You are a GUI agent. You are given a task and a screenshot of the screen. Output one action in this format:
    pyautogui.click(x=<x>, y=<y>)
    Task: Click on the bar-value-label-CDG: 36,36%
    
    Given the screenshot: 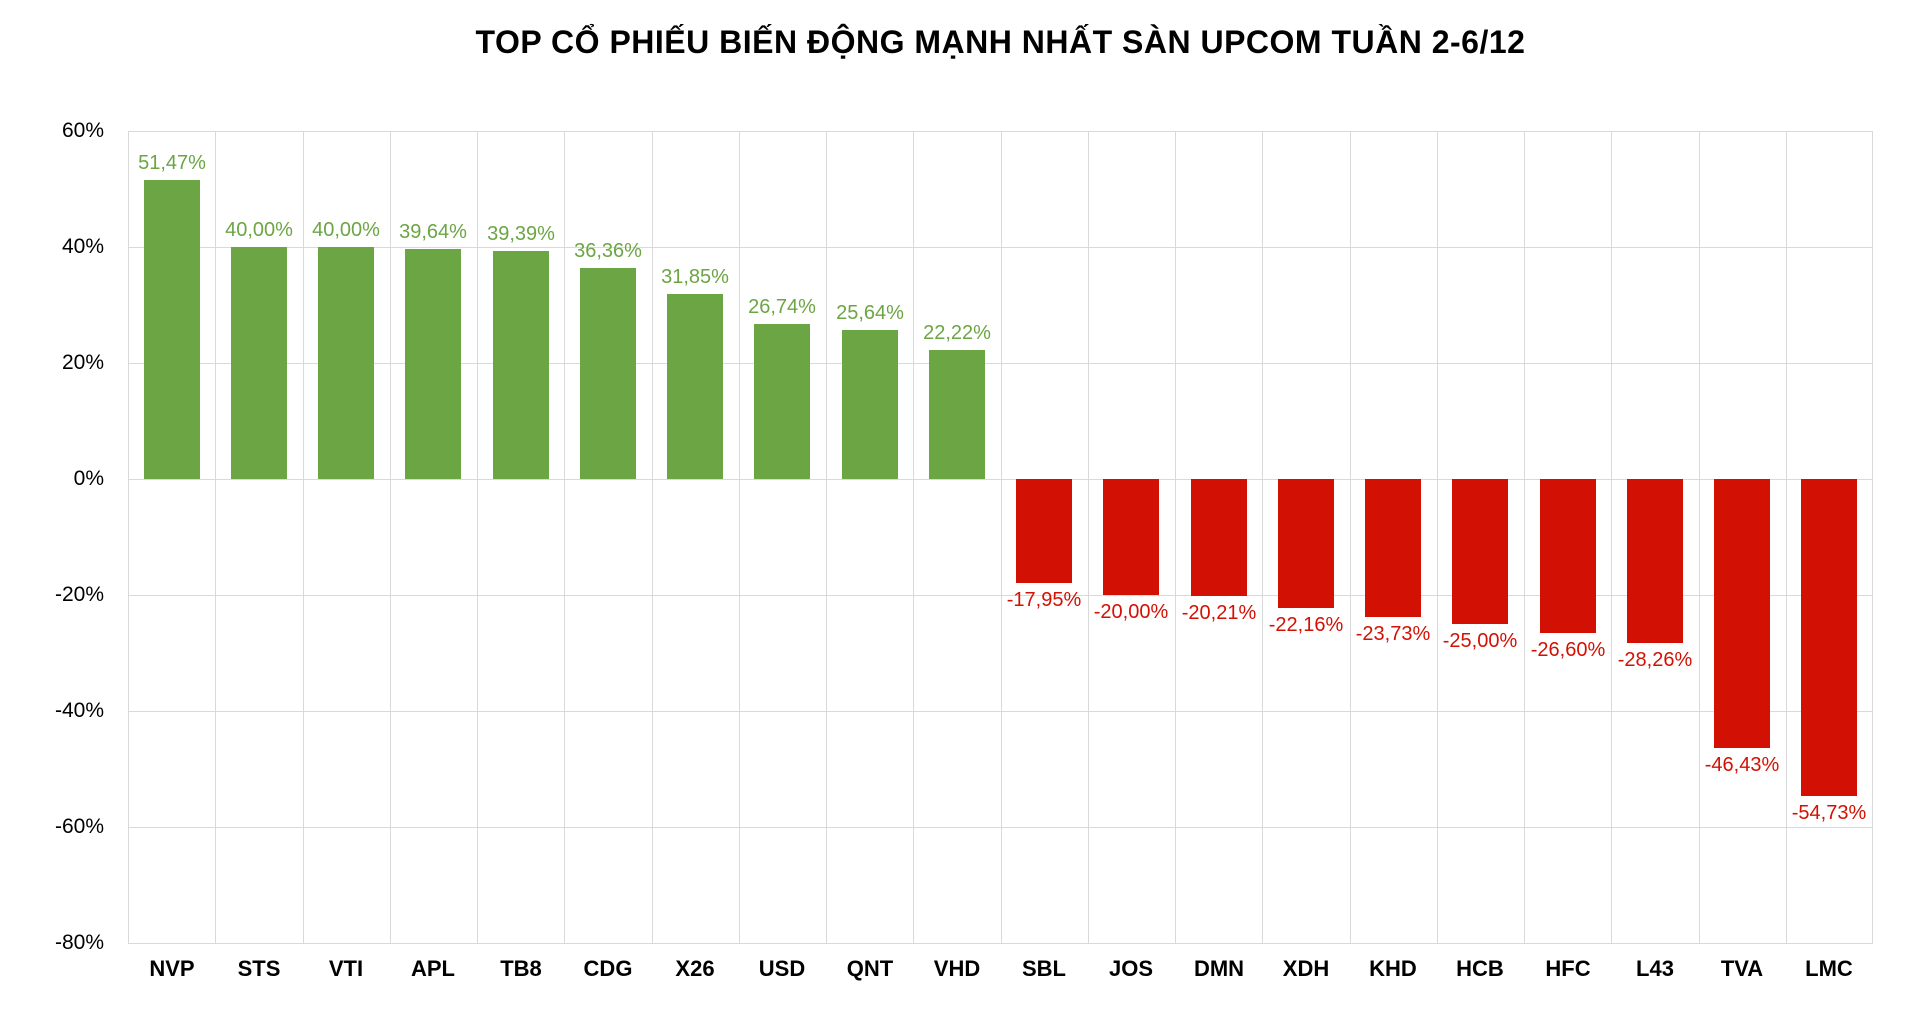 What is the action you would take?
    pyautogui.click(x=608, y=251)
    